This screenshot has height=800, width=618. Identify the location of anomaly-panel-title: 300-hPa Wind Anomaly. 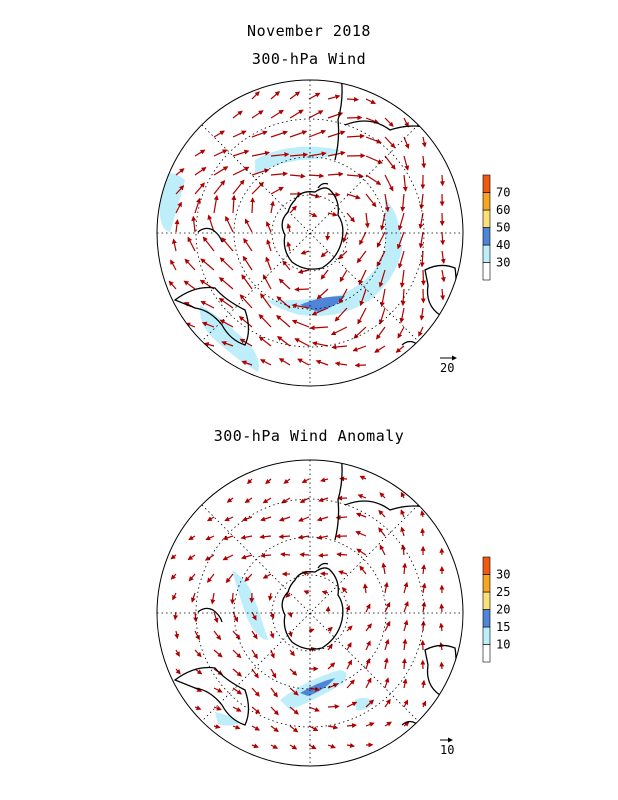
(309, 436).